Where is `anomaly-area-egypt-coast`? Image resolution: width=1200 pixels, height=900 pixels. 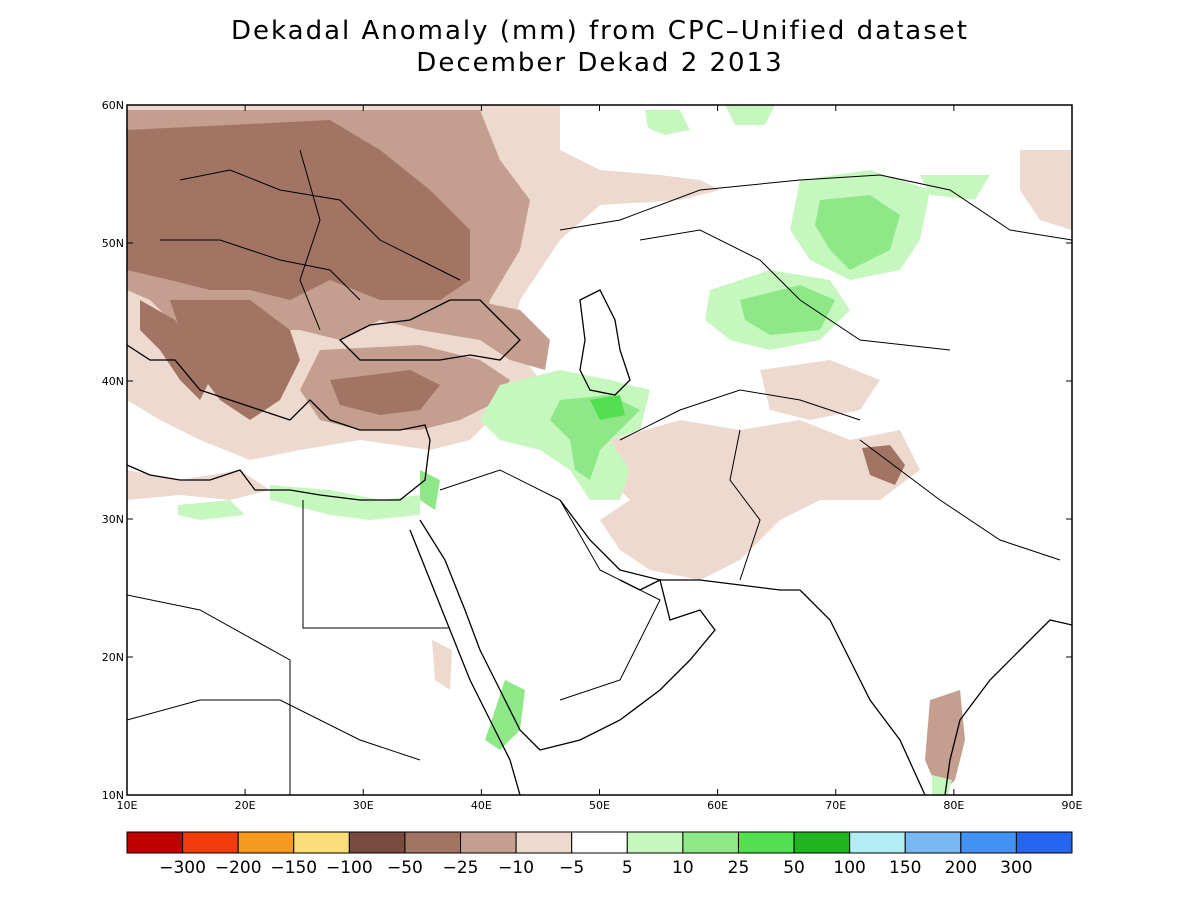
anomaly-area-egypt-coast is located at coordinates (345, 502).